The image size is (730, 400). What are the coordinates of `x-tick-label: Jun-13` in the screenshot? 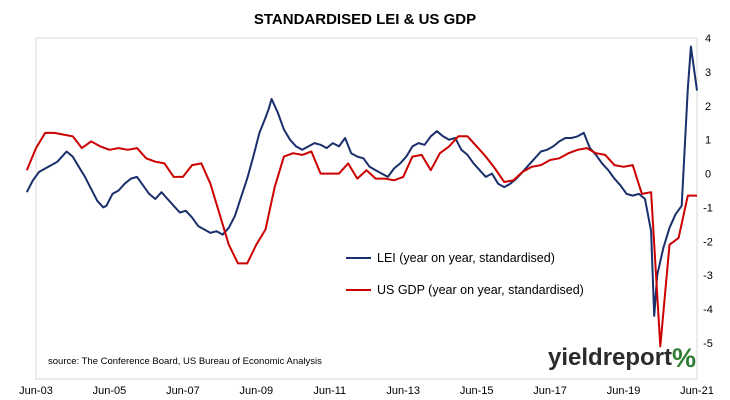 It's located at (403, 391).